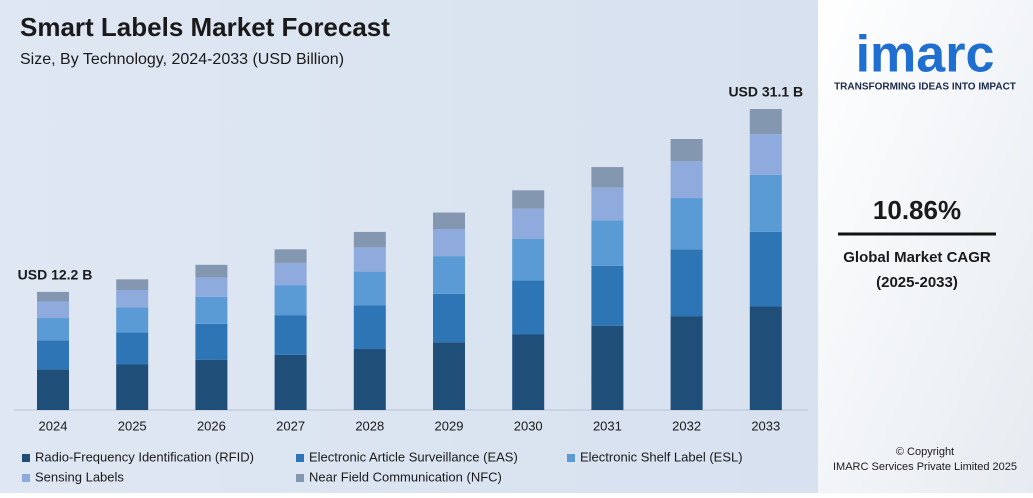 Image resolution: width=1033 pixels, height=498 pixels. Describe the element at coordinates (144, 456) in the screenshot. I see `legend-label: Radio-Frequency Identification (RFID)` at that location.